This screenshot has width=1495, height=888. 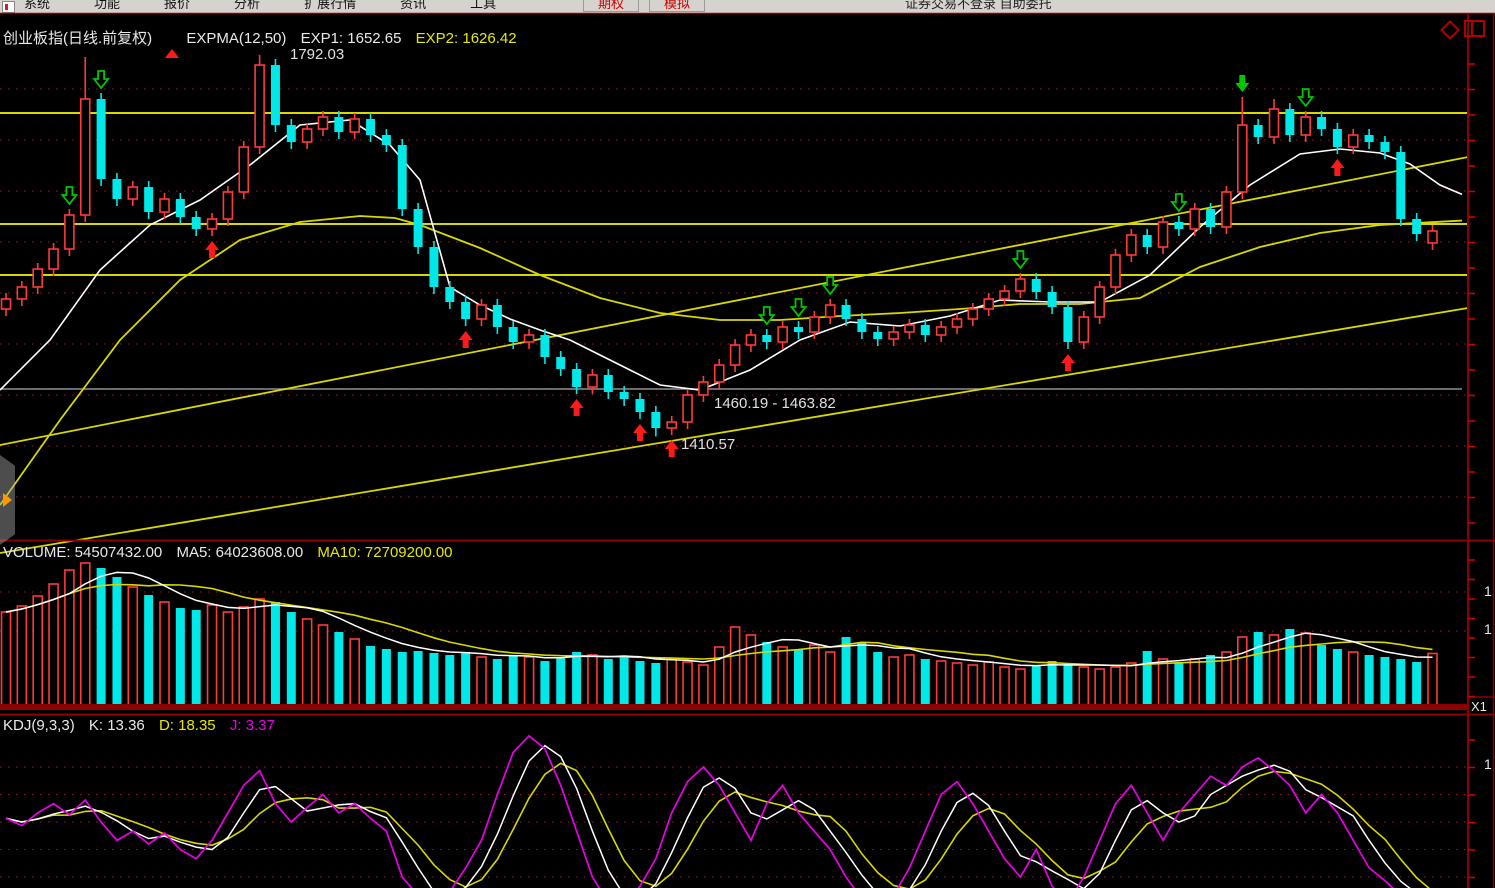 I want to click on menu-item-2: 报价, so click(x=177, y=5).